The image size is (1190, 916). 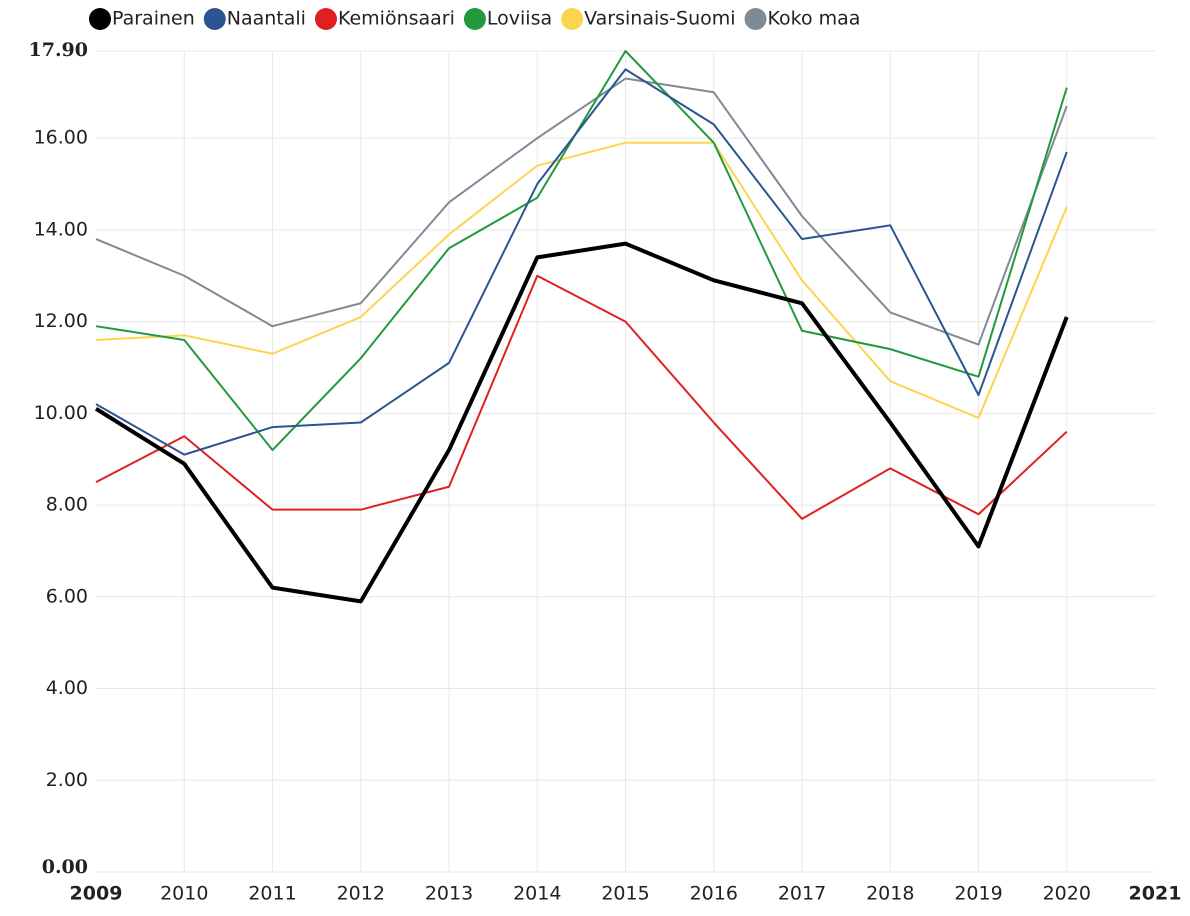 What do you see at coordinates (396, 19) in the screenshot?
I see `legend-label: Kemiönsaari` at bounding box center [396, 19].